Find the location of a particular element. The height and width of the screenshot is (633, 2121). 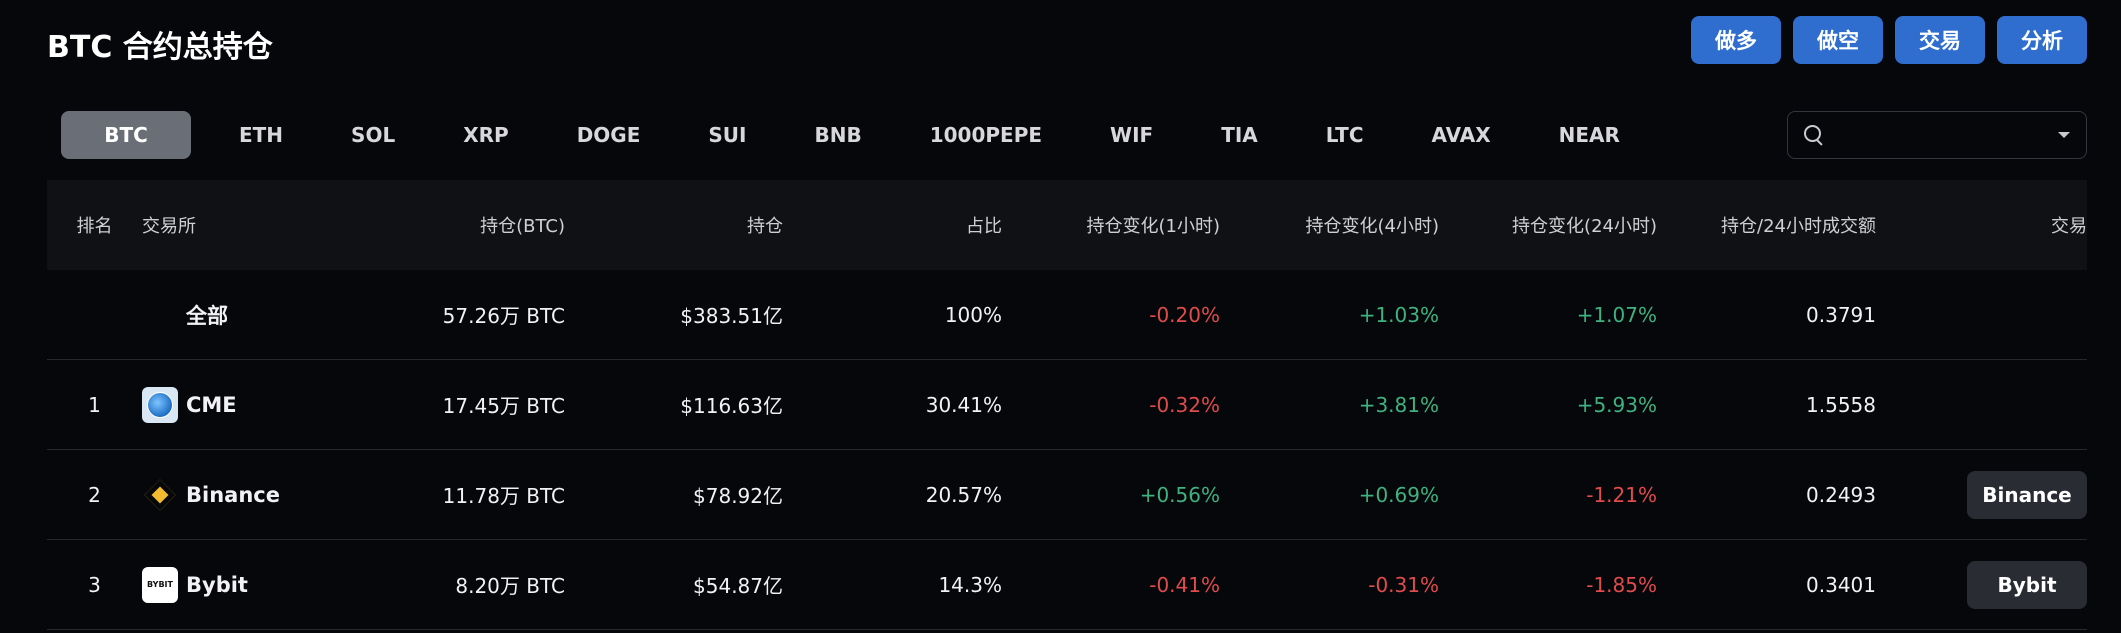

trade-button: 交易 is located at coordinates (1940, 40).